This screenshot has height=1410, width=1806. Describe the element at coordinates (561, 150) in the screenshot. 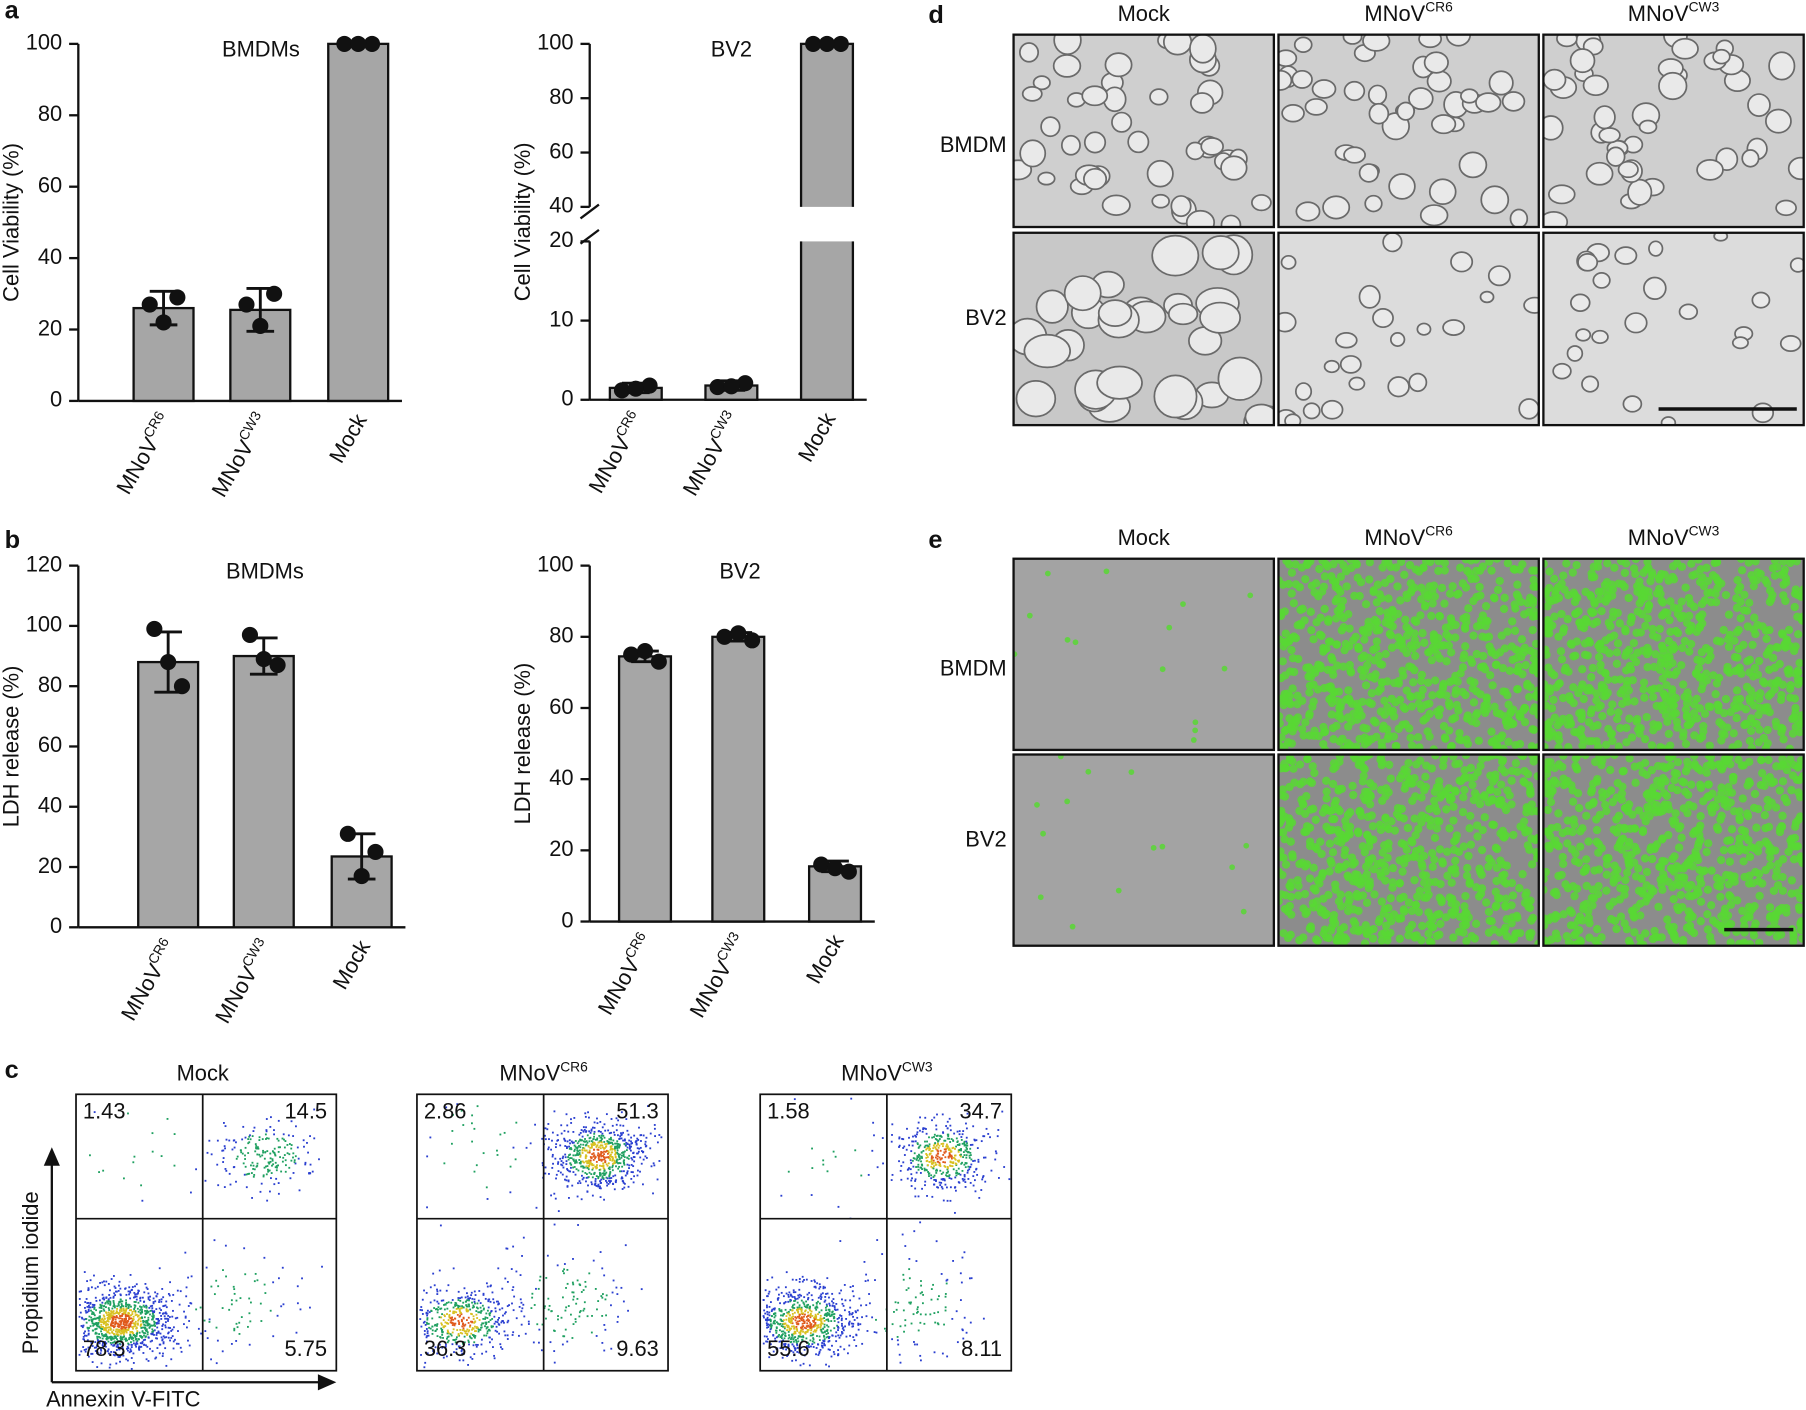

I see `y-tick-label: 60` at that location.